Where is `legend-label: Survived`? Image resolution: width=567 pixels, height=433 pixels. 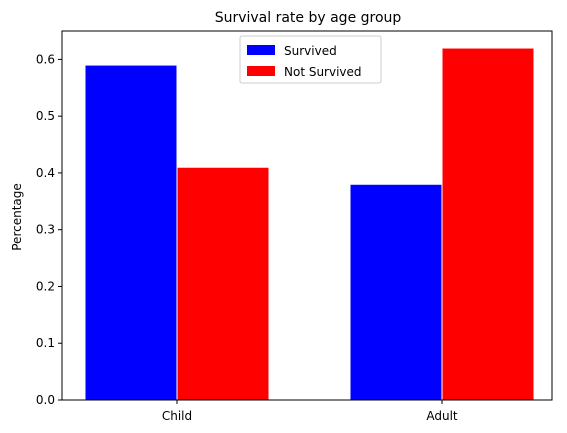
legend-label: Survived is located at coordinates (310, 51).